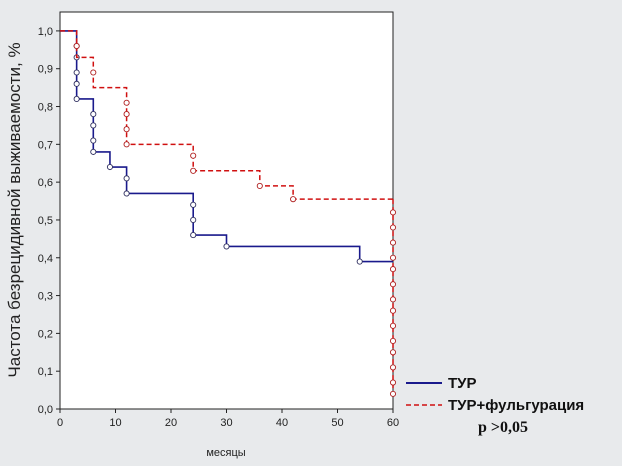 Image resolution: width=622 pixels, height=466 pixels. I want to click on y-axis: 0,0 0,1 0,2 0,3 0,4 0,5 0,6 0,7 0,8 0,9 1,0, so click(49, 221).